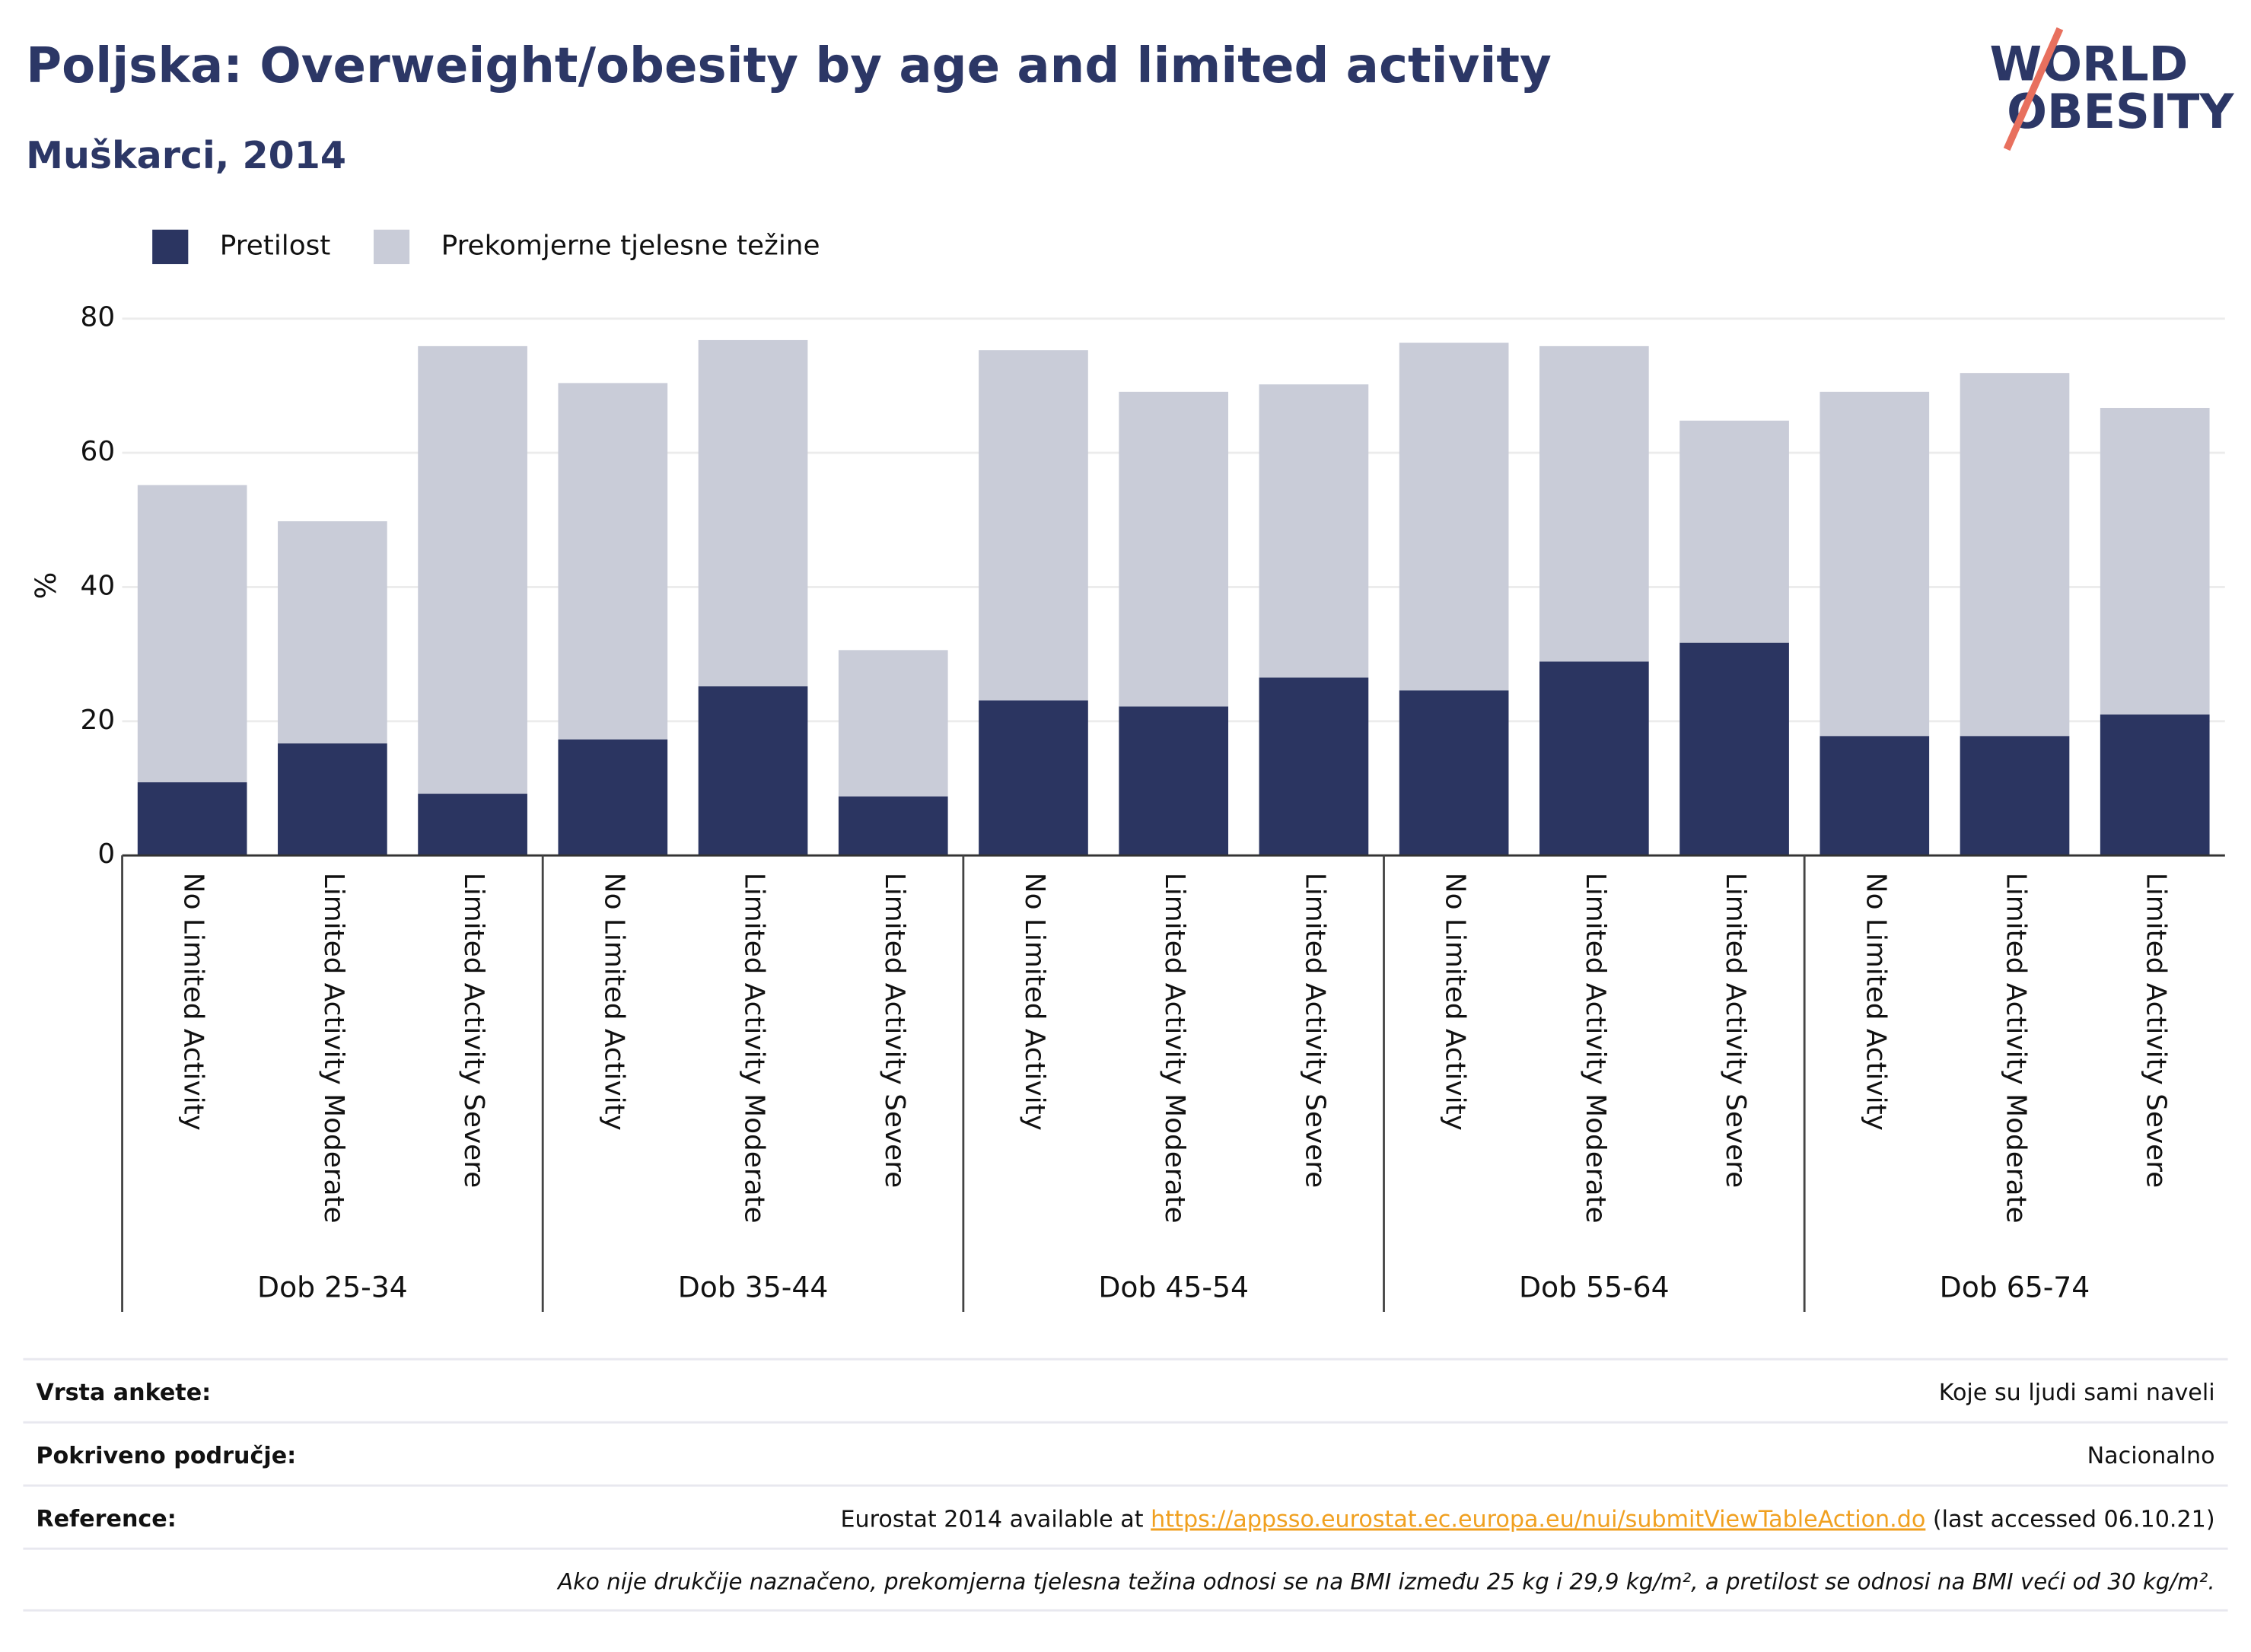  Describe the element at coordinates (332, 1286) in the screenshot. I see `group-label: Dob 25-34` at that location.